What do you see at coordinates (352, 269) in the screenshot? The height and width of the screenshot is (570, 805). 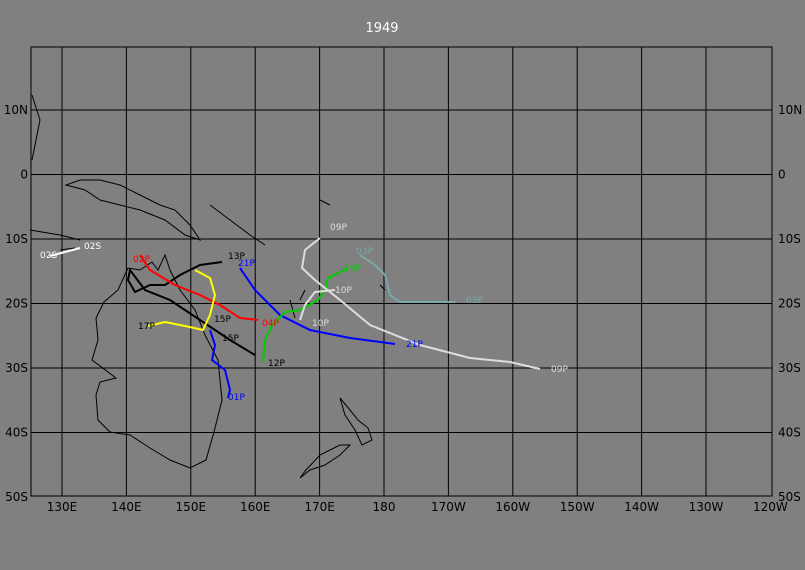 I see `storm-label: 19P` at bounding box center [352, 269].